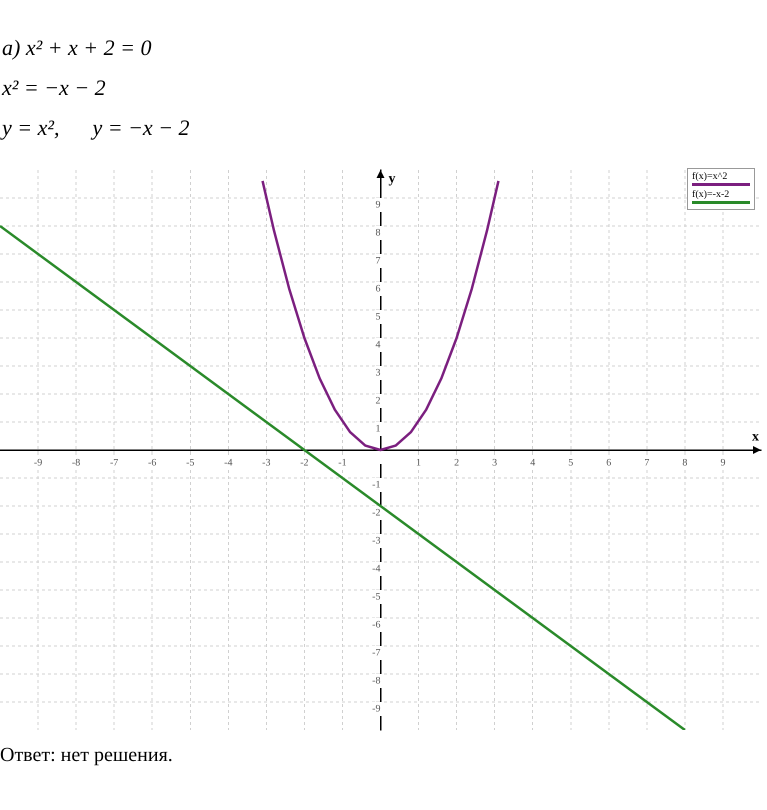 This screenshot has height=810, width=767. What do you see at coordinates (685, 463) in the screenshot?
I see `x-tick-label: 8` at bounding box center [685, 463].